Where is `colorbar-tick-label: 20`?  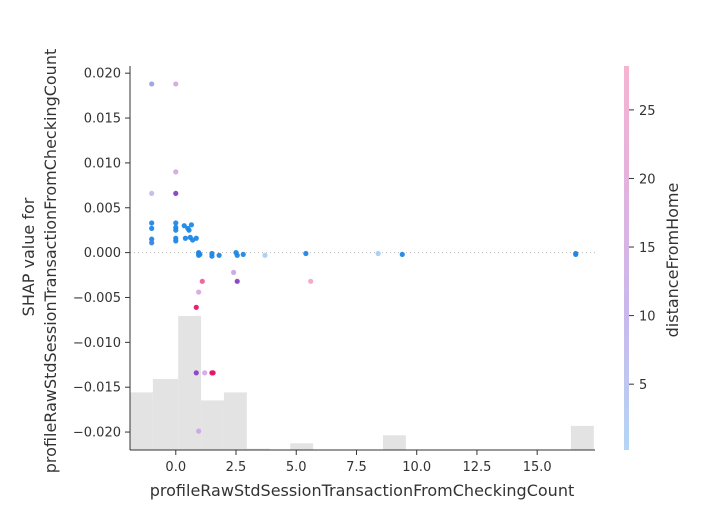 colorbar-tick-label: 20 is located at coordinates (647, 179).